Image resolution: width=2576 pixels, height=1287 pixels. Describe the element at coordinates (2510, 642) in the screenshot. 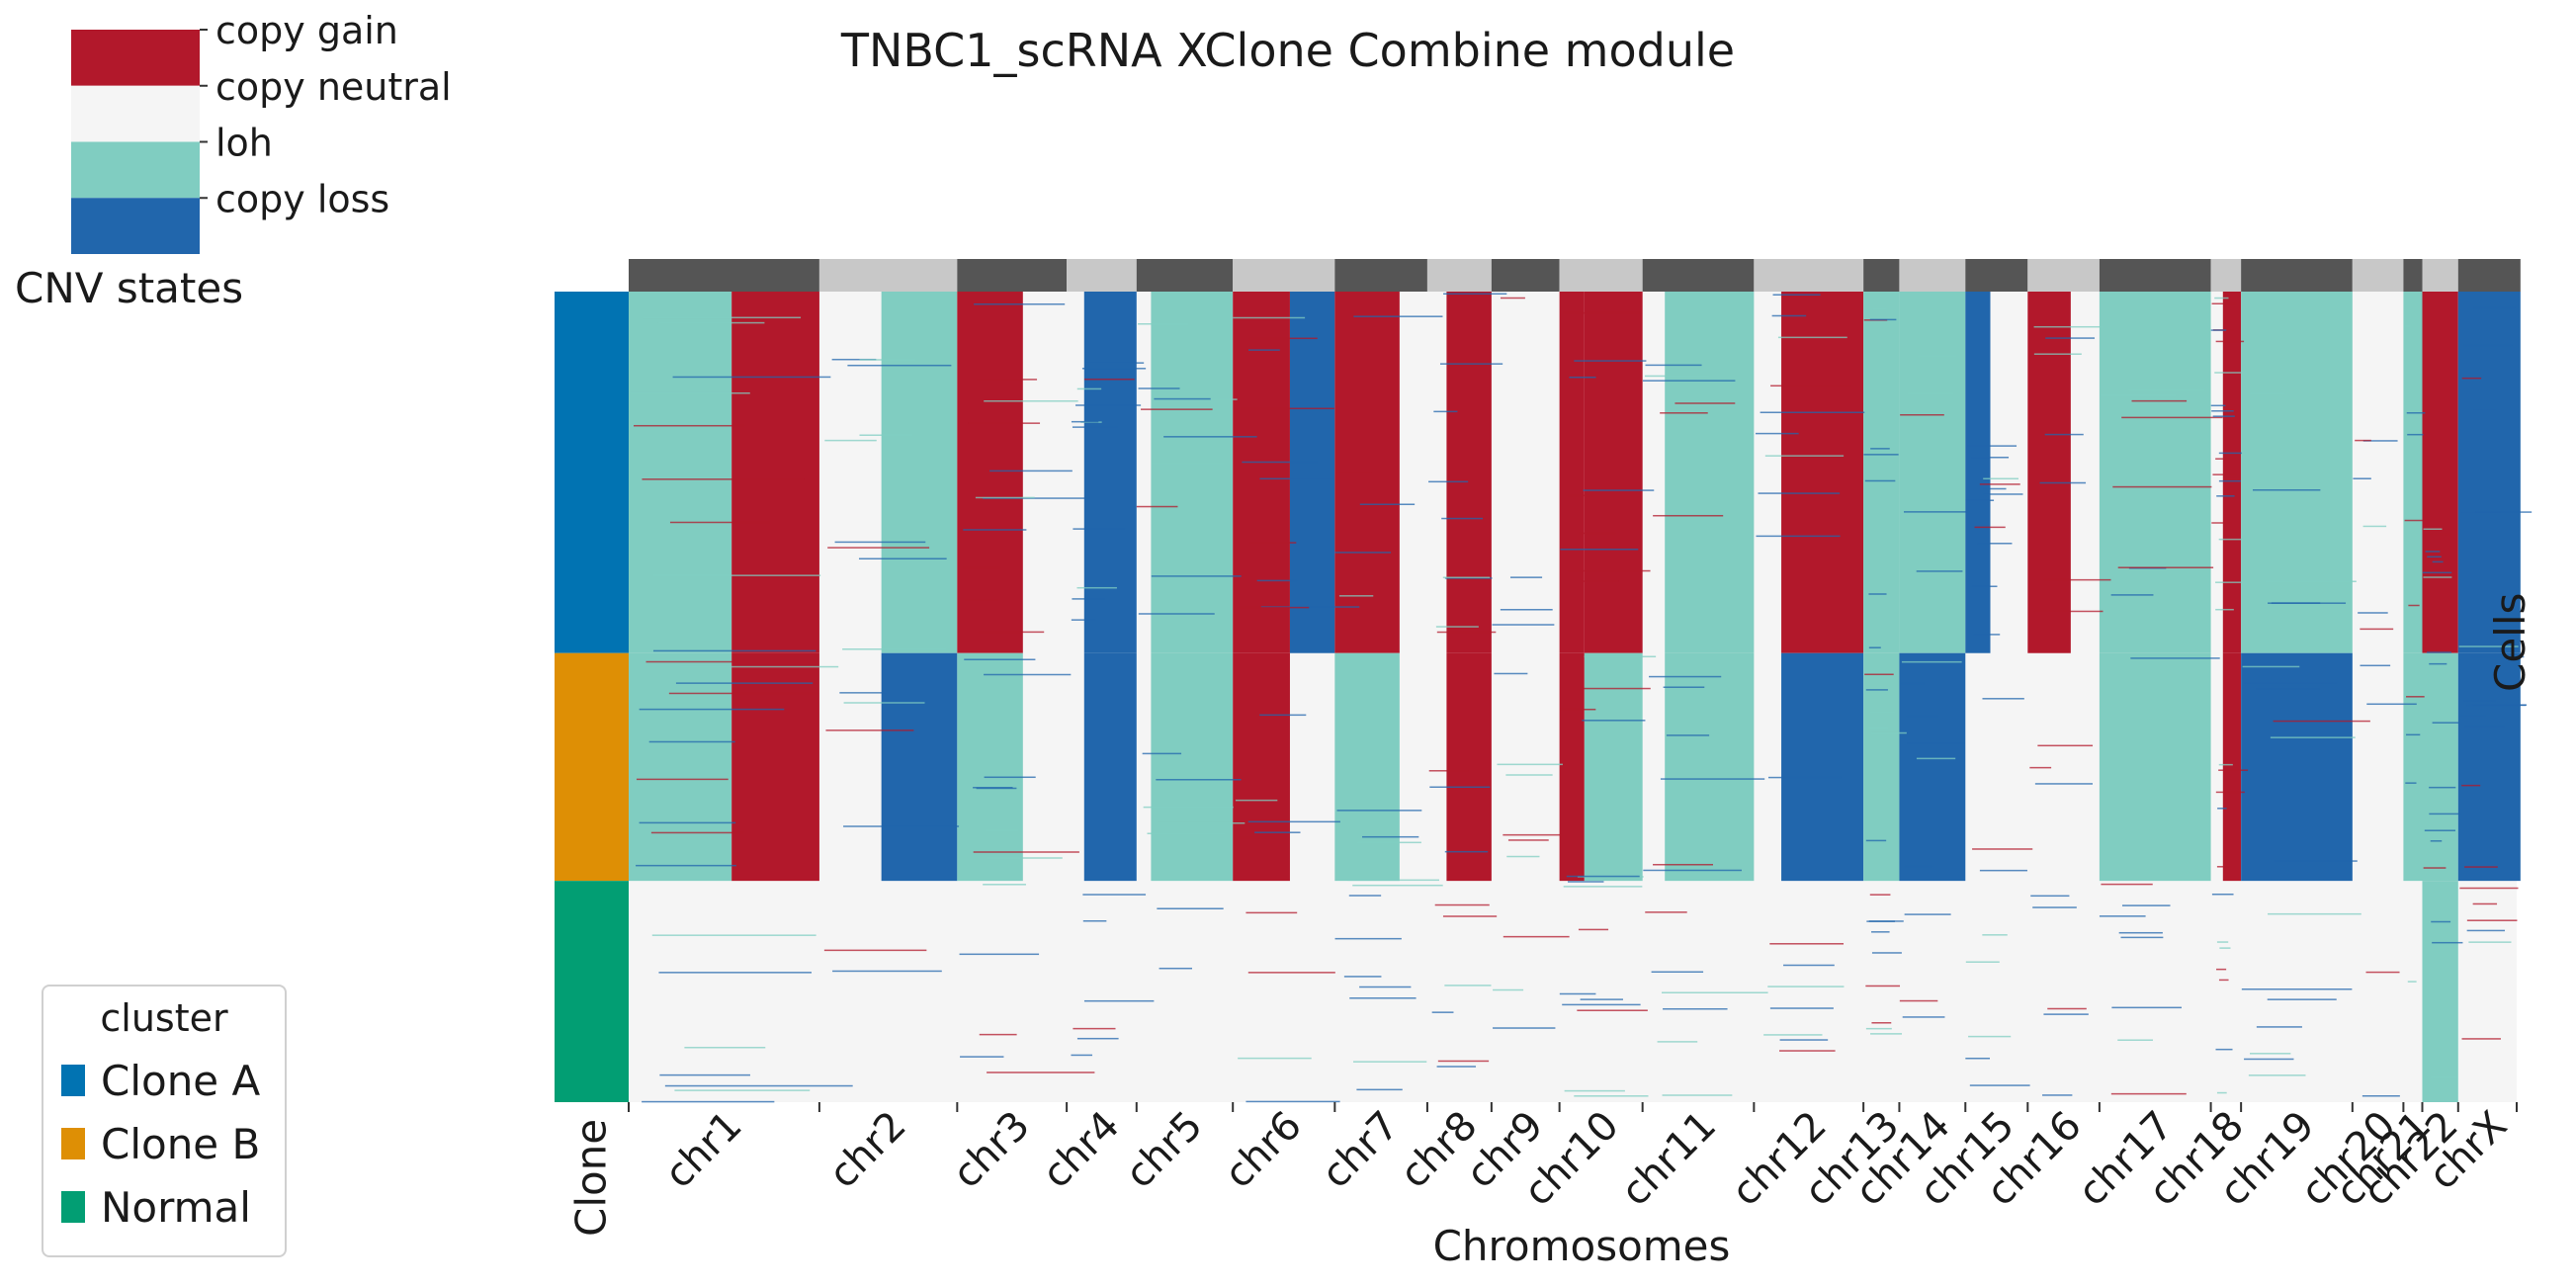

I see `y-axis-label: Cells` at that location.